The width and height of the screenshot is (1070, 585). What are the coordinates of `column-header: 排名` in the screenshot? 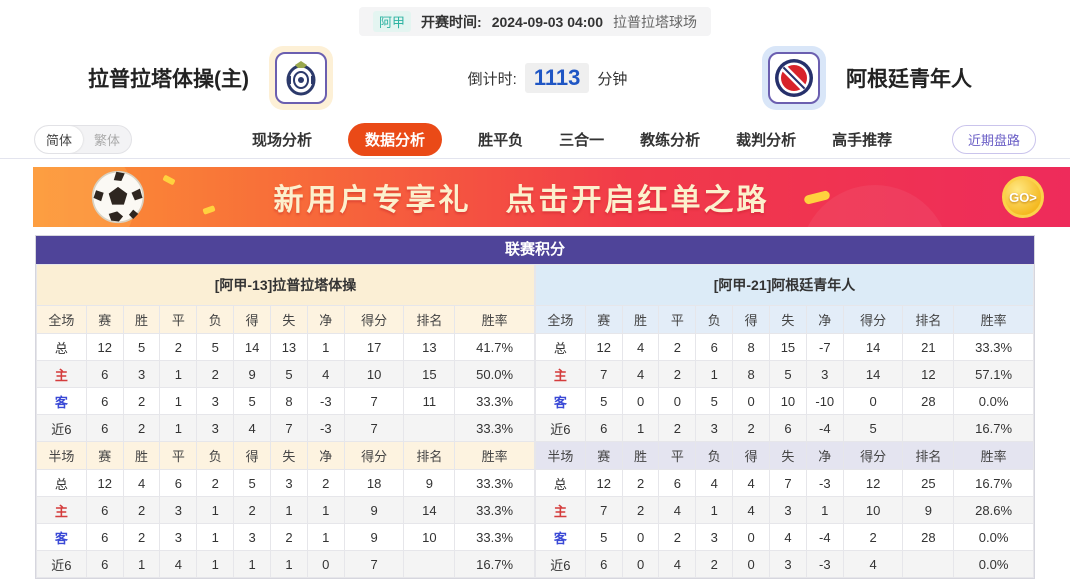 It's located at (429, 319).